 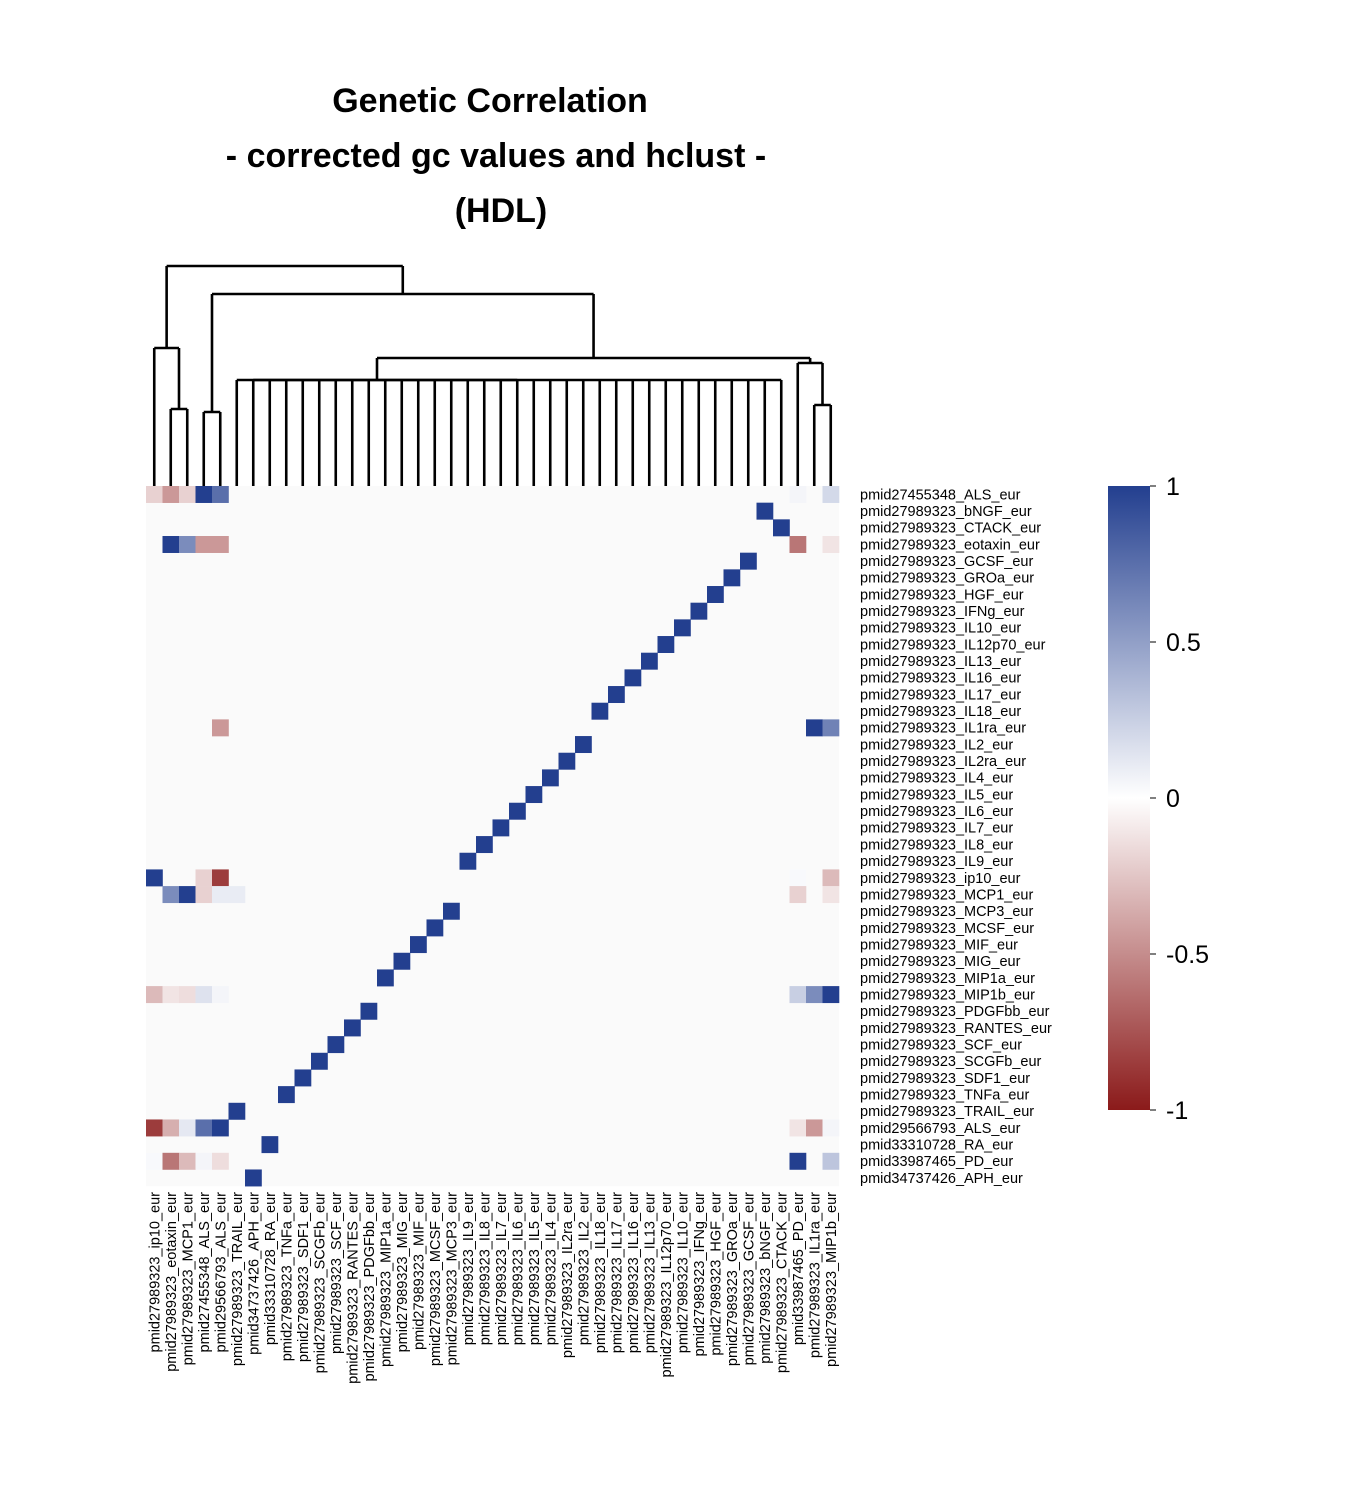 I want to click on column-dendrogram, so click(x=492, y=375).